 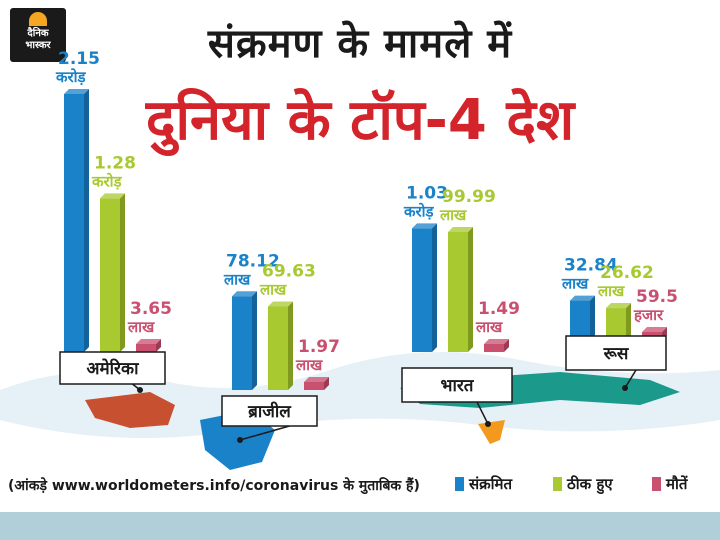 I want to click on title-line-2: दुनिया के टॉप-4 देश, so click(x=360, y=120).